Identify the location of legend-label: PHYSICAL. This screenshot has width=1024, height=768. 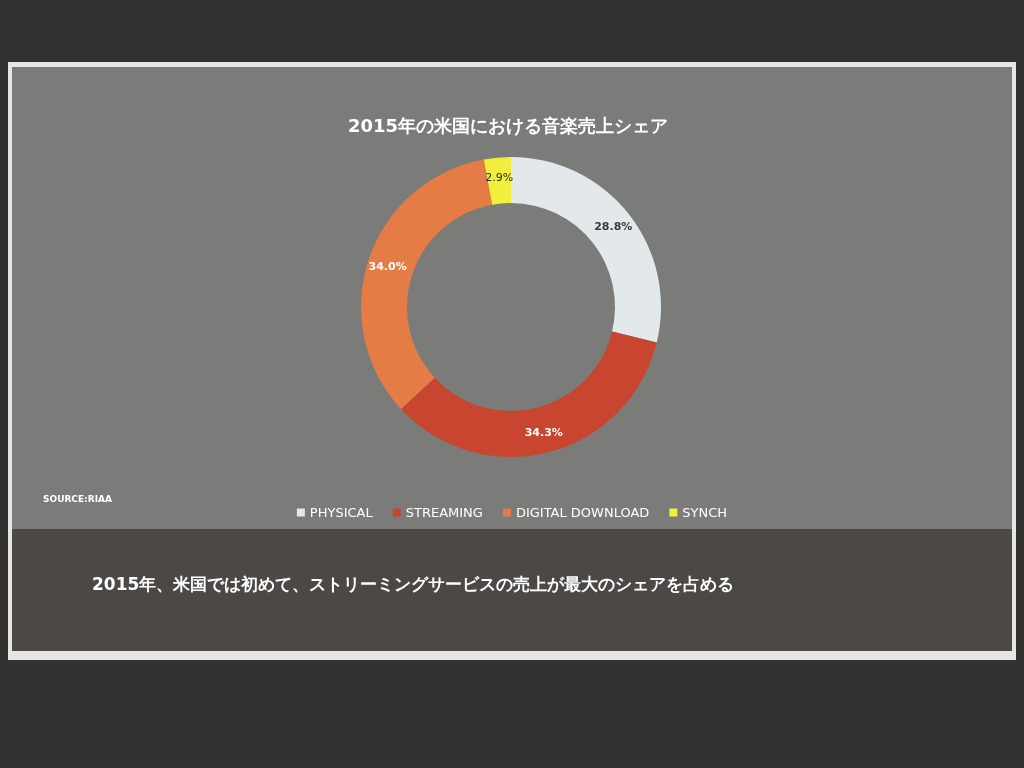
(341, 512).